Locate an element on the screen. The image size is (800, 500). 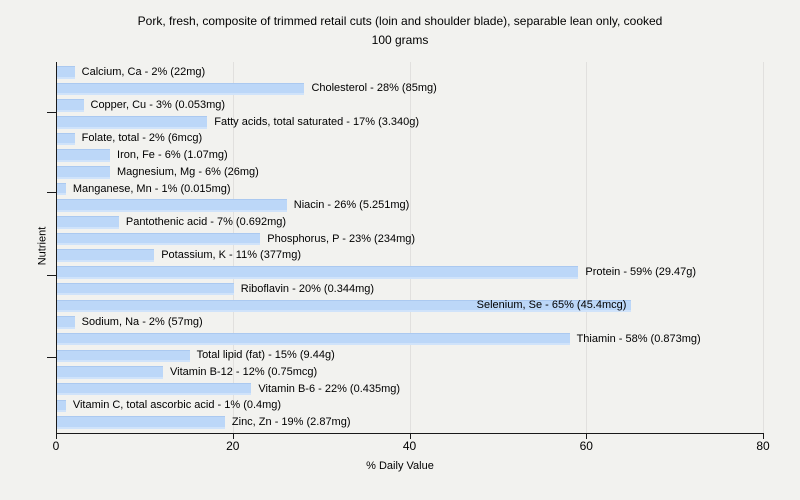
bar-label: Sodium, Na - 2% (57mg) is located at coordinates (142, 321).